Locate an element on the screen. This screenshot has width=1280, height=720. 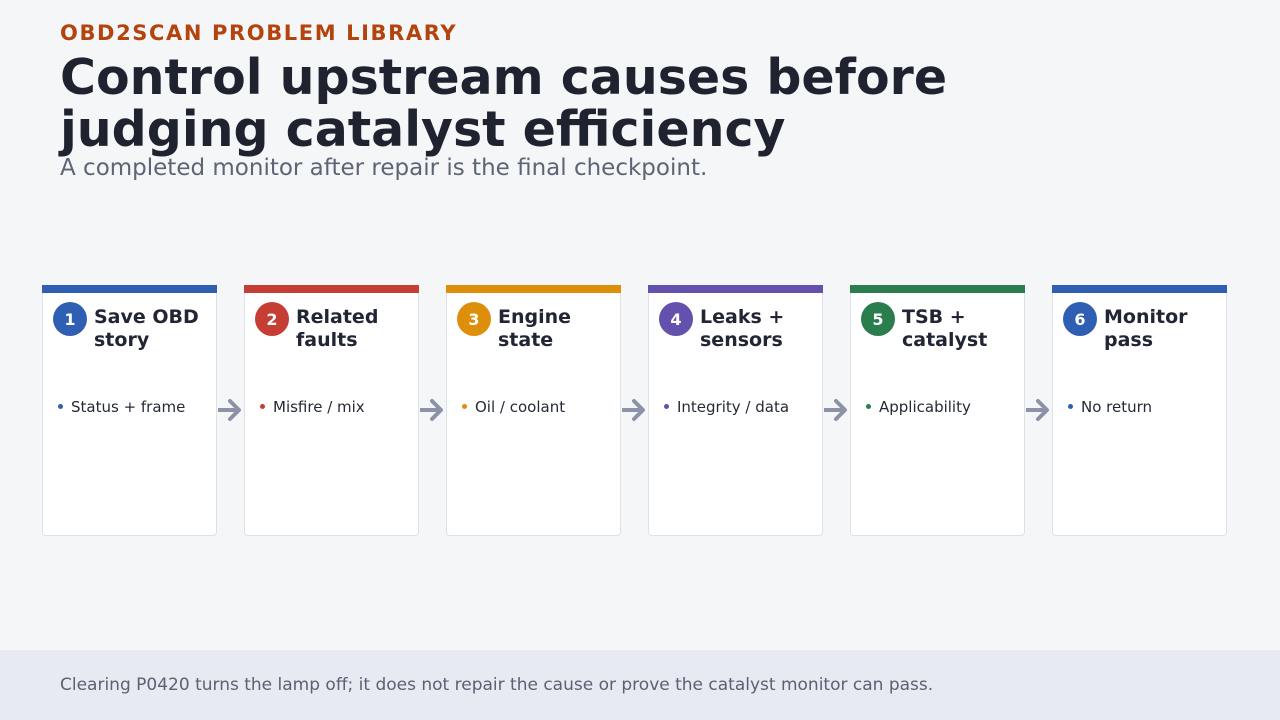
step-card-6: 6 Monitor pass No return is located at coordinates (1139, 410).